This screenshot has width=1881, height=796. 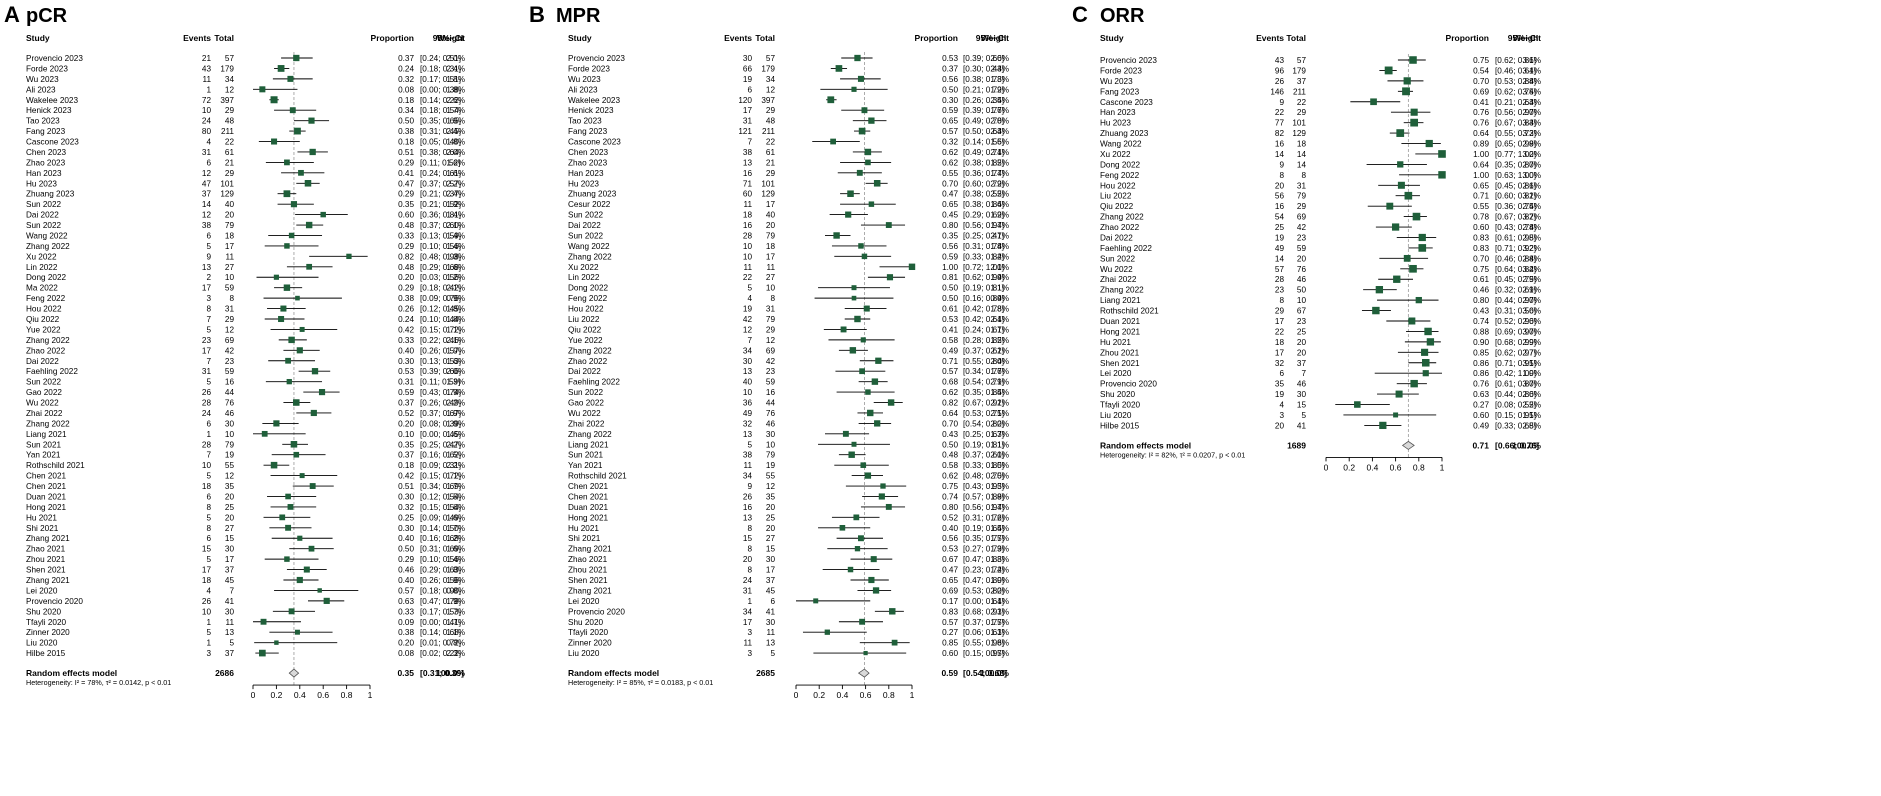 What do you see at coordinates (1320, 258) in the screenshot?
I see `study-row: Sun 2022 14 20 0.70 [0.46; 0.88]2.4%` at bounding box center [1320, 258].